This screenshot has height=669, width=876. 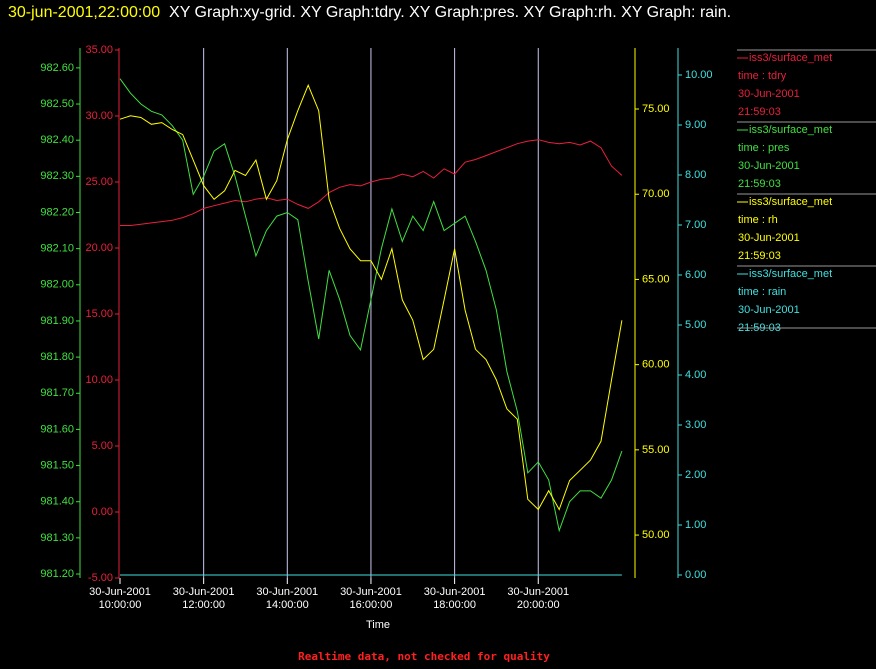 What do you see at coordinates (57, 502) in the screenshot?
I see `y-tick-label: 981.40` at bounding box center [57, 502].